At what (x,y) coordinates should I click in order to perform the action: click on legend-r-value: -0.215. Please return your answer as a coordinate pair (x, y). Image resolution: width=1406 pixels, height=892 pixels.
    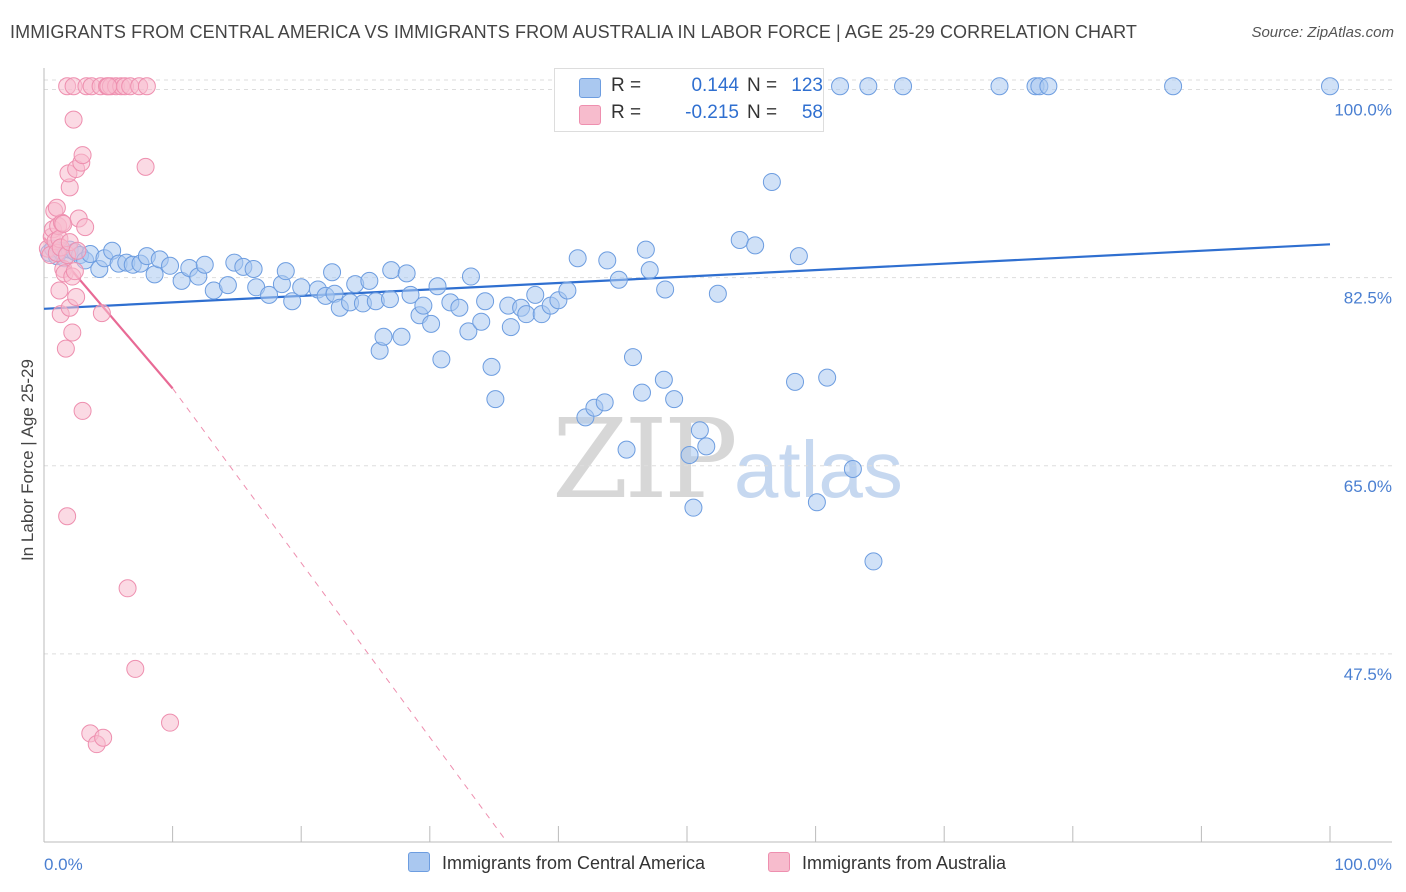
    Looking at the image, I should click on (712, 112).